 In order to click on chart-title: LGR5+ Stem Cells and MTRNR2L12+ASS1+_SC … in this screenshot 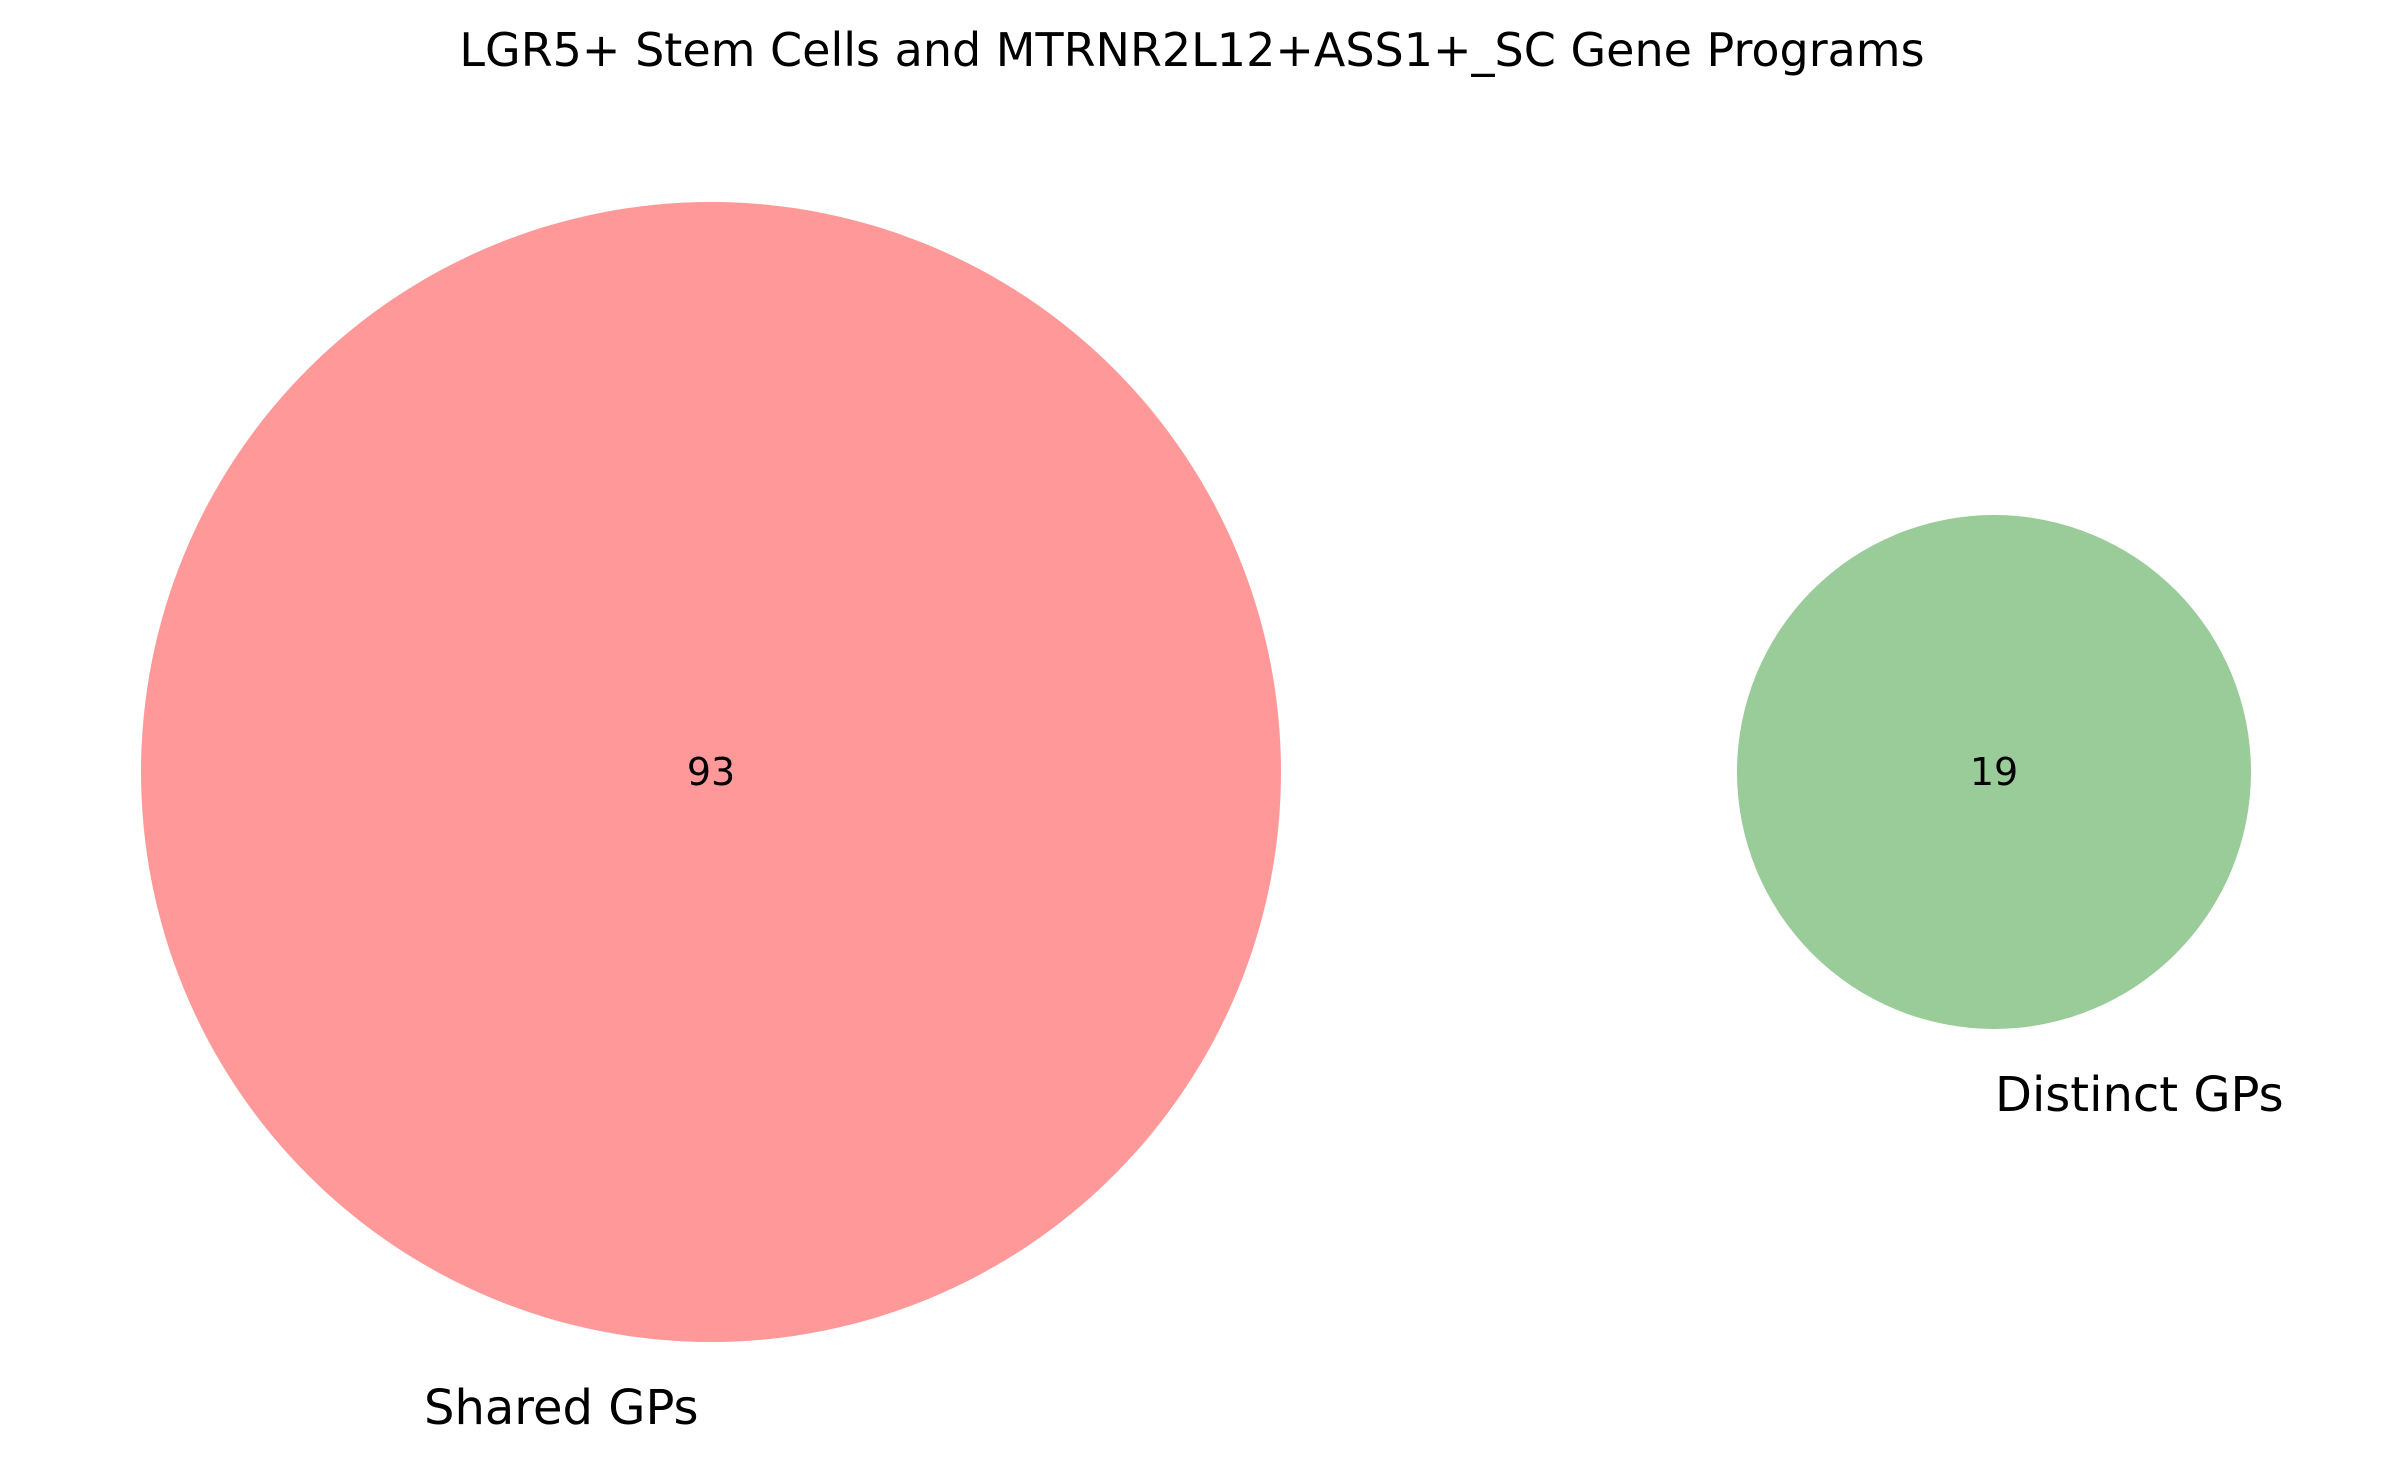, I will do `click(1191, 50)`.